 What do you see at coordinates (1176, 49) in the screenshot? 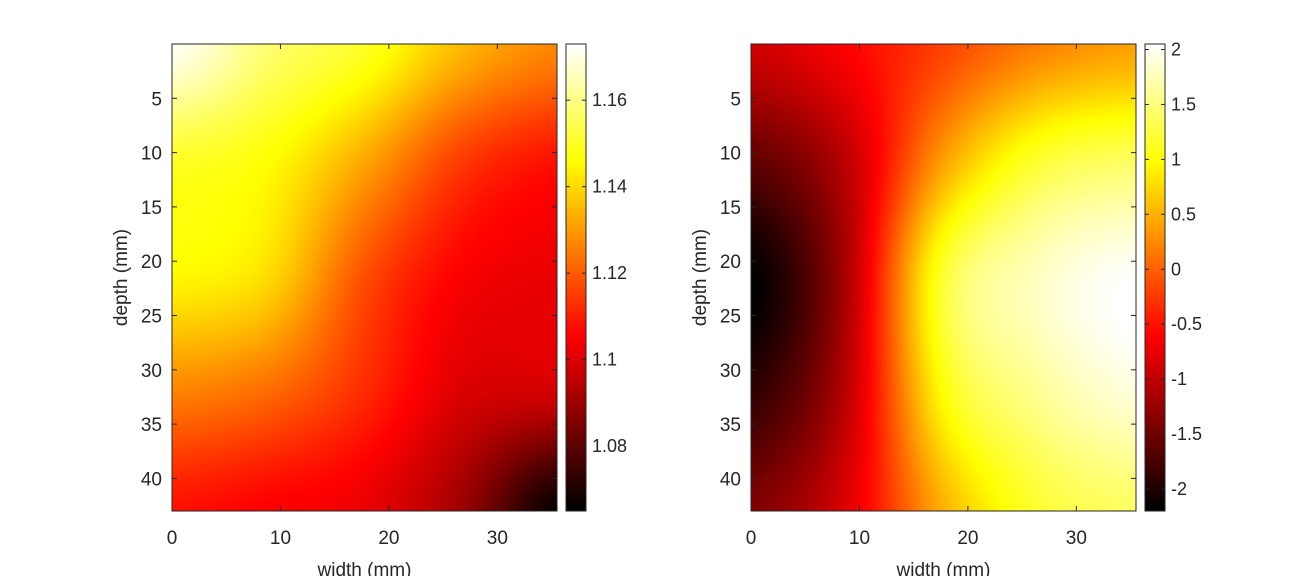
I see `colorbar-tick-label: 2` at bounding box center [1176, 49].